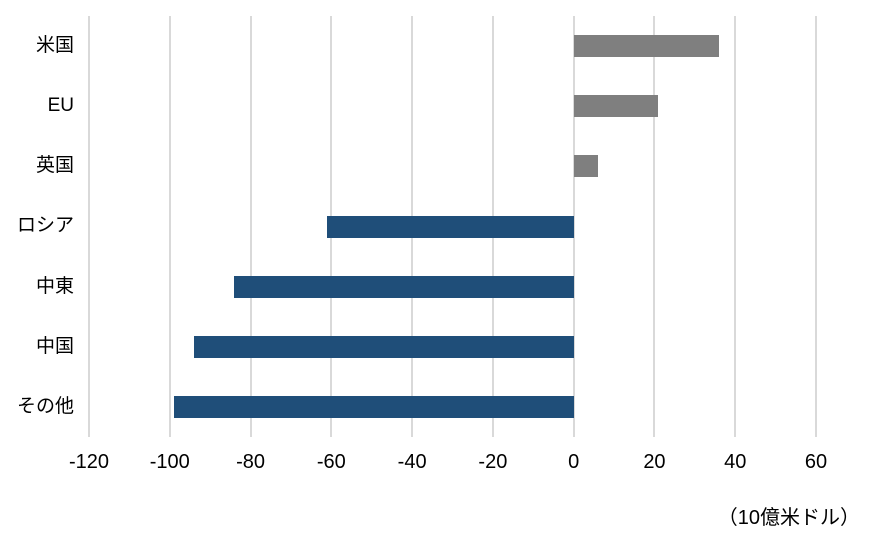 The height and width of the screenshot is (540, 876). I want to click on x-tick-label: -60, so click(331, 462).